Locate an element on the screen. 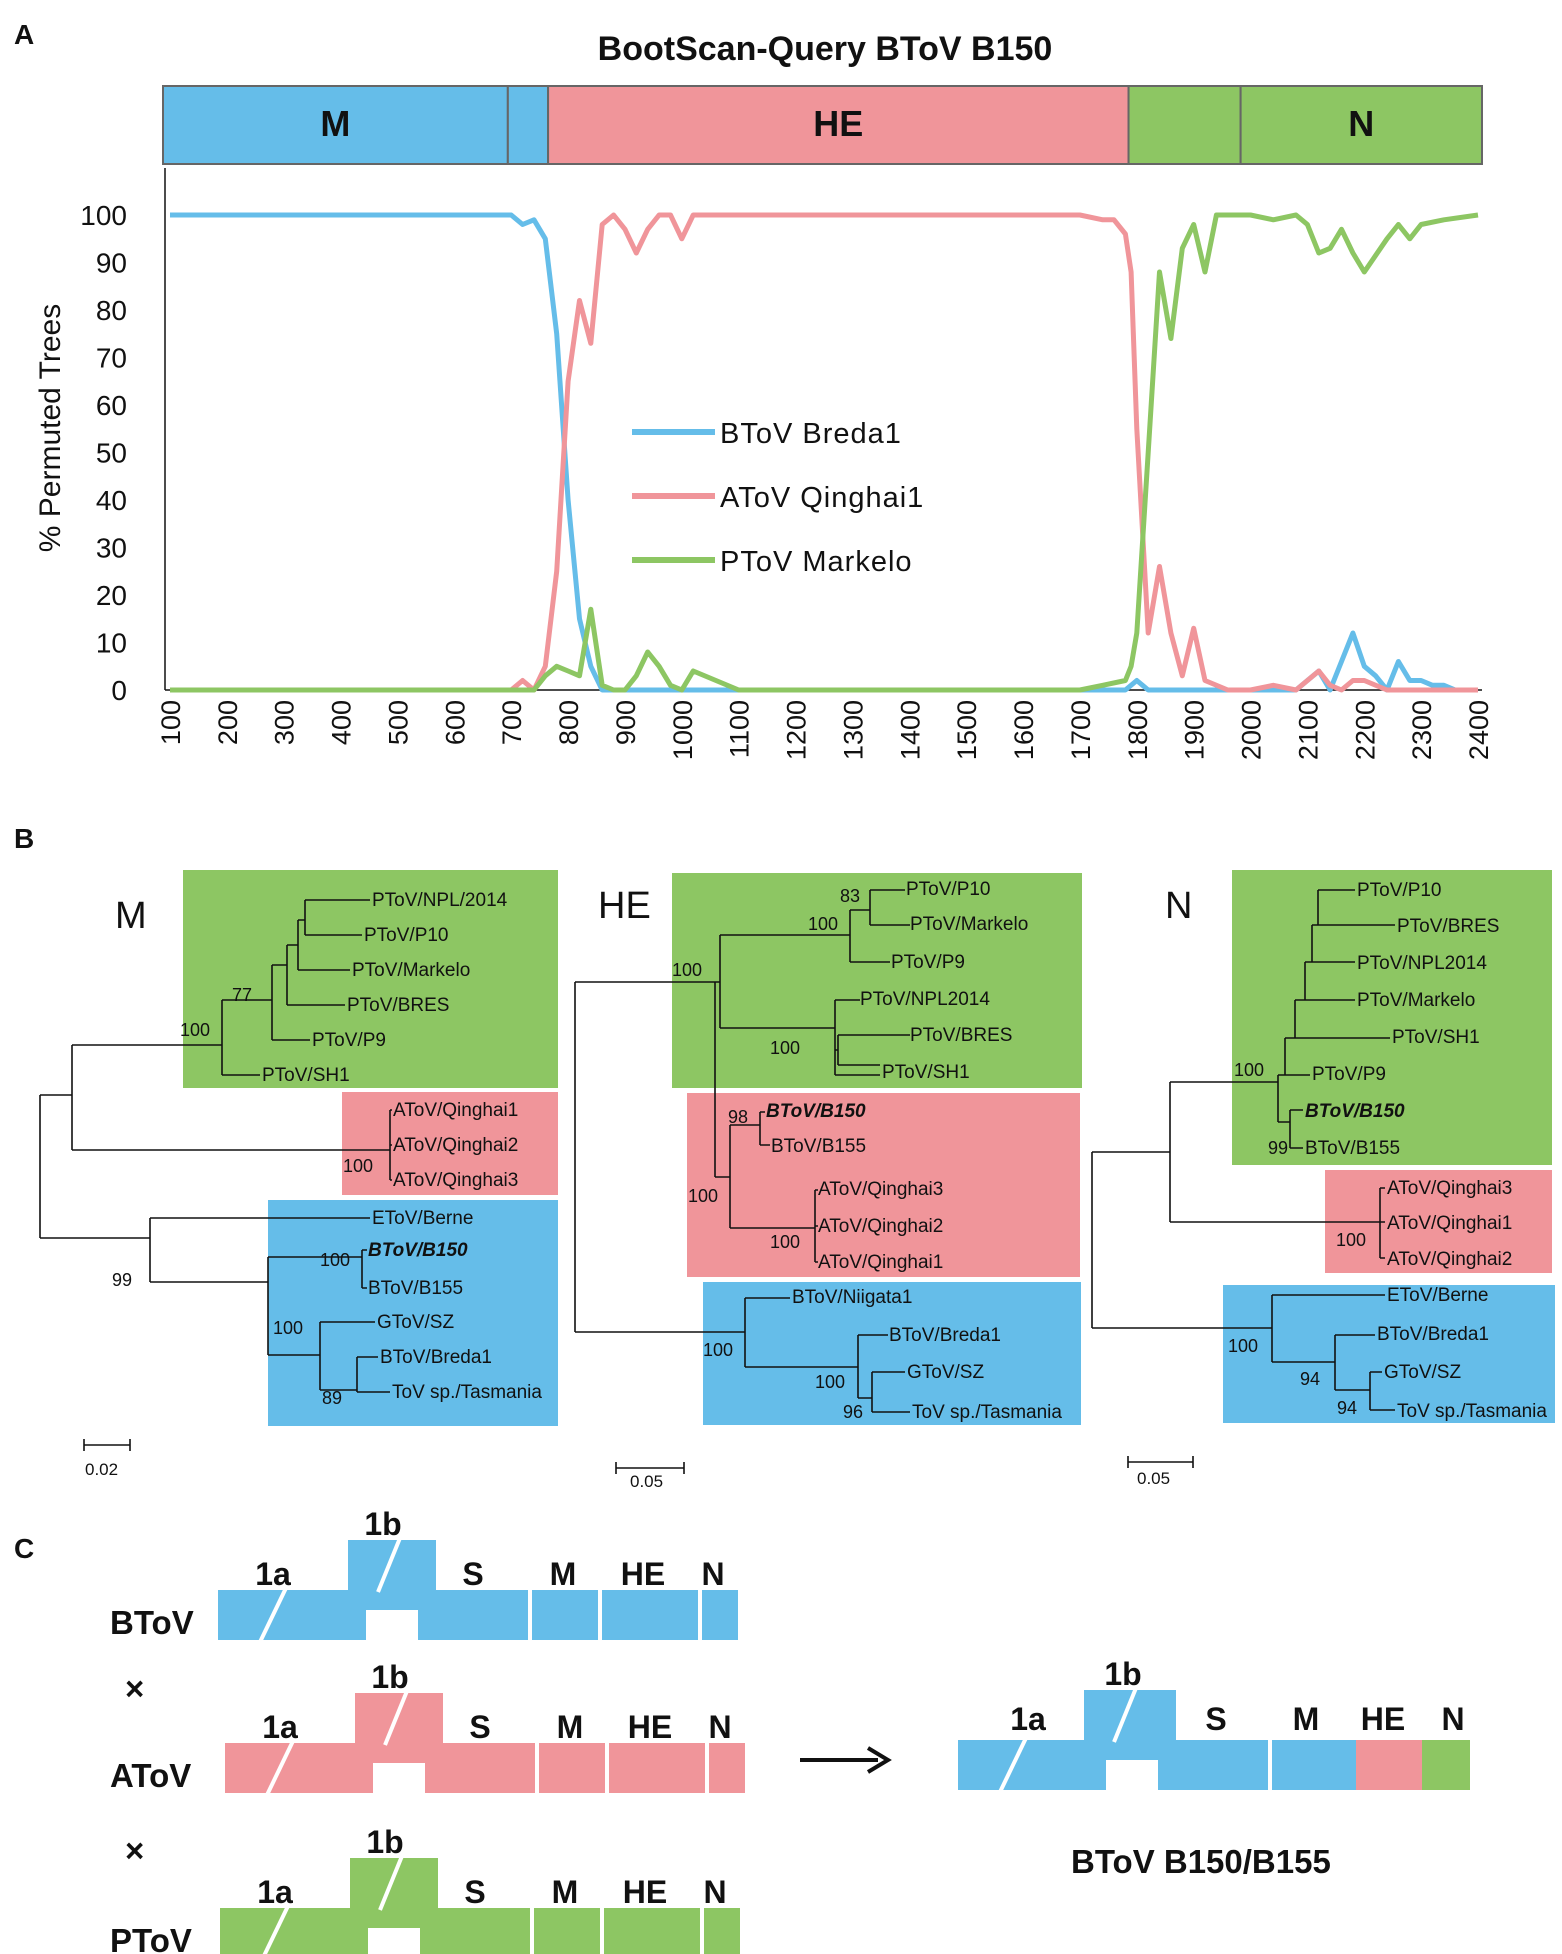 Image resolution: width=1562 pixels, height=1954 pixels. y-axis-label: % Permuted Trees is located at coordinates (50, 428).